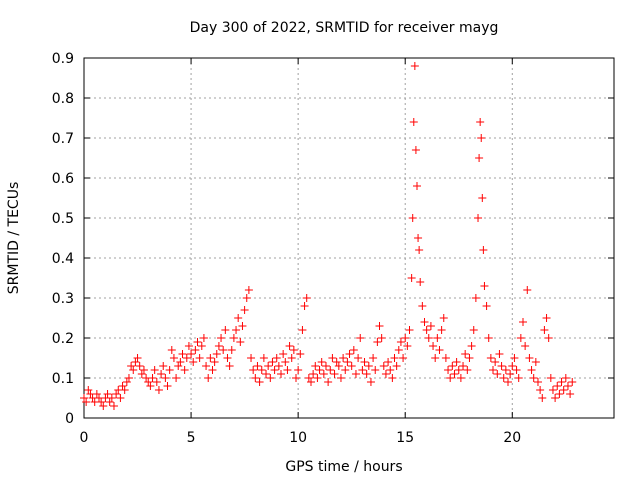 The width and height of the screenshot is (640, 480). Describe the element at coordinates (343, 467) in the screenshot. I see `x-axis-label: GPS time / hours` at that location.